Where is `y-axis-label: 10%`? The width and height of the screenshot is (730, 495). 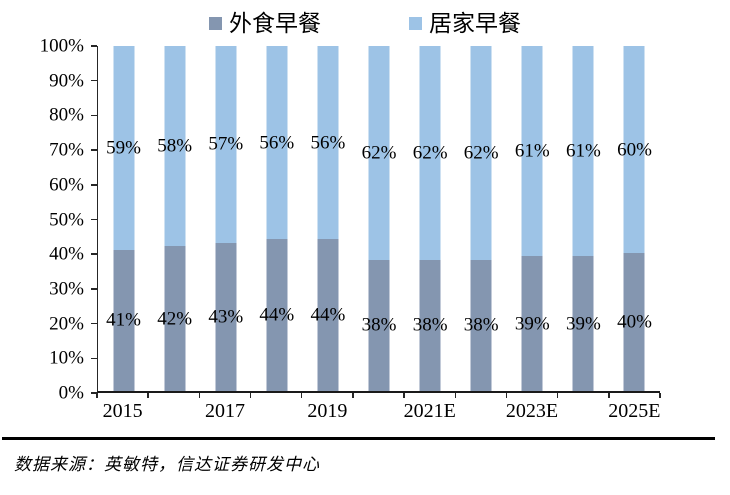
y-axis-label: 10% is located at coordinates (66, 358).